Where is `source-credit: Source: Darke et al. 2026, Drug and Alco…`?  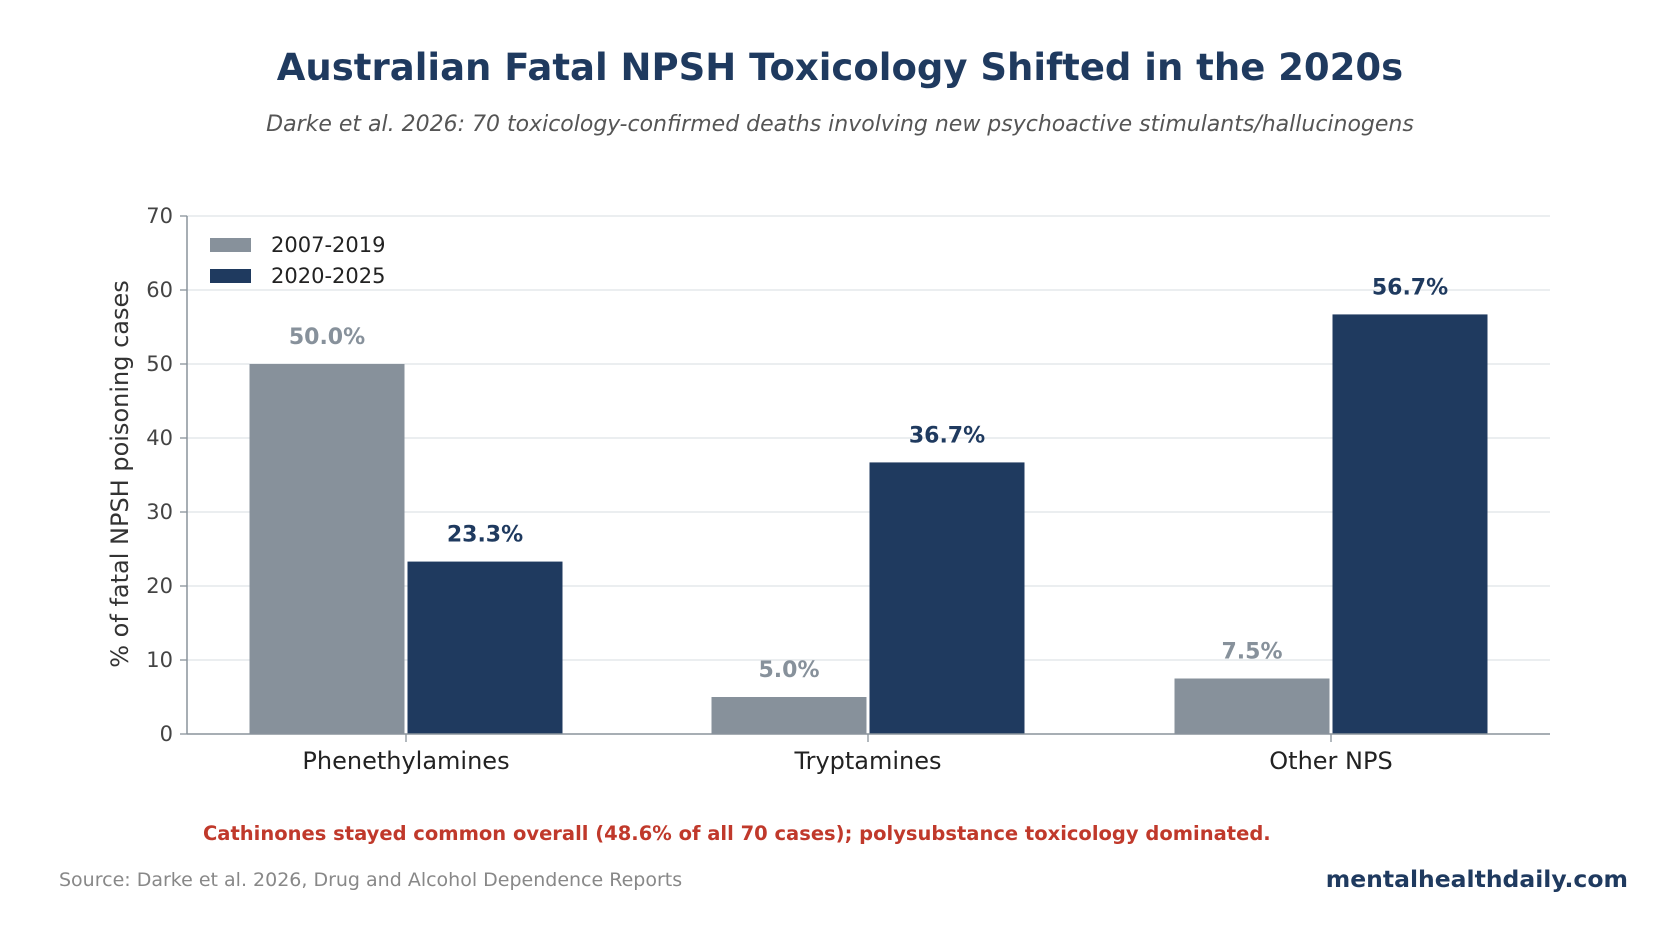
source-credit: Source: Darke et al. 2026, Drug and Alco… is located at coordinates (371, 880).